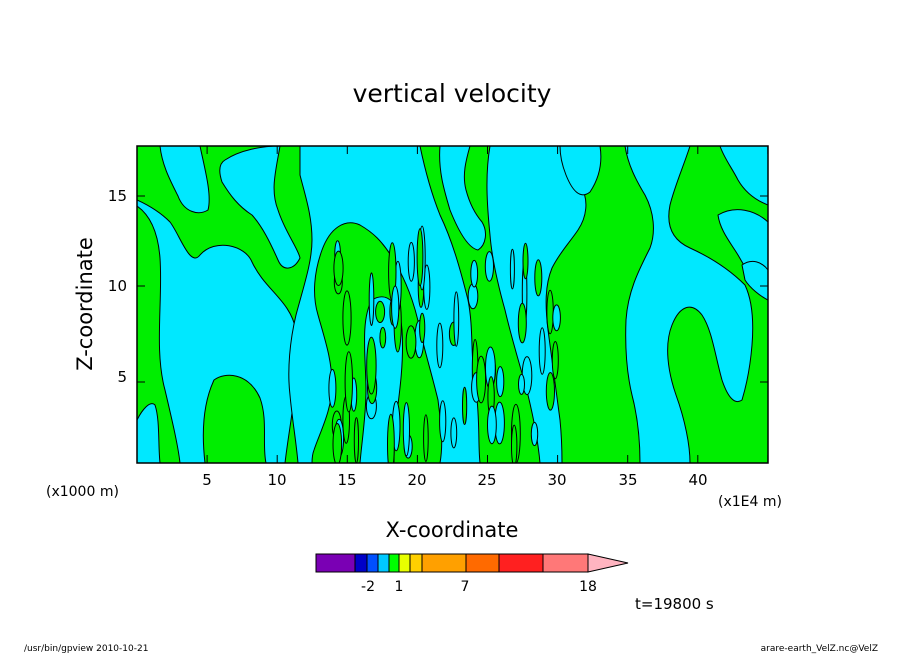 Image resolution: width=904 pixels, height=654 pixels. Describe the element at coordinates (85, 304) in the screenshot. I see `y-axis-label: Z-coordinate` at that location.